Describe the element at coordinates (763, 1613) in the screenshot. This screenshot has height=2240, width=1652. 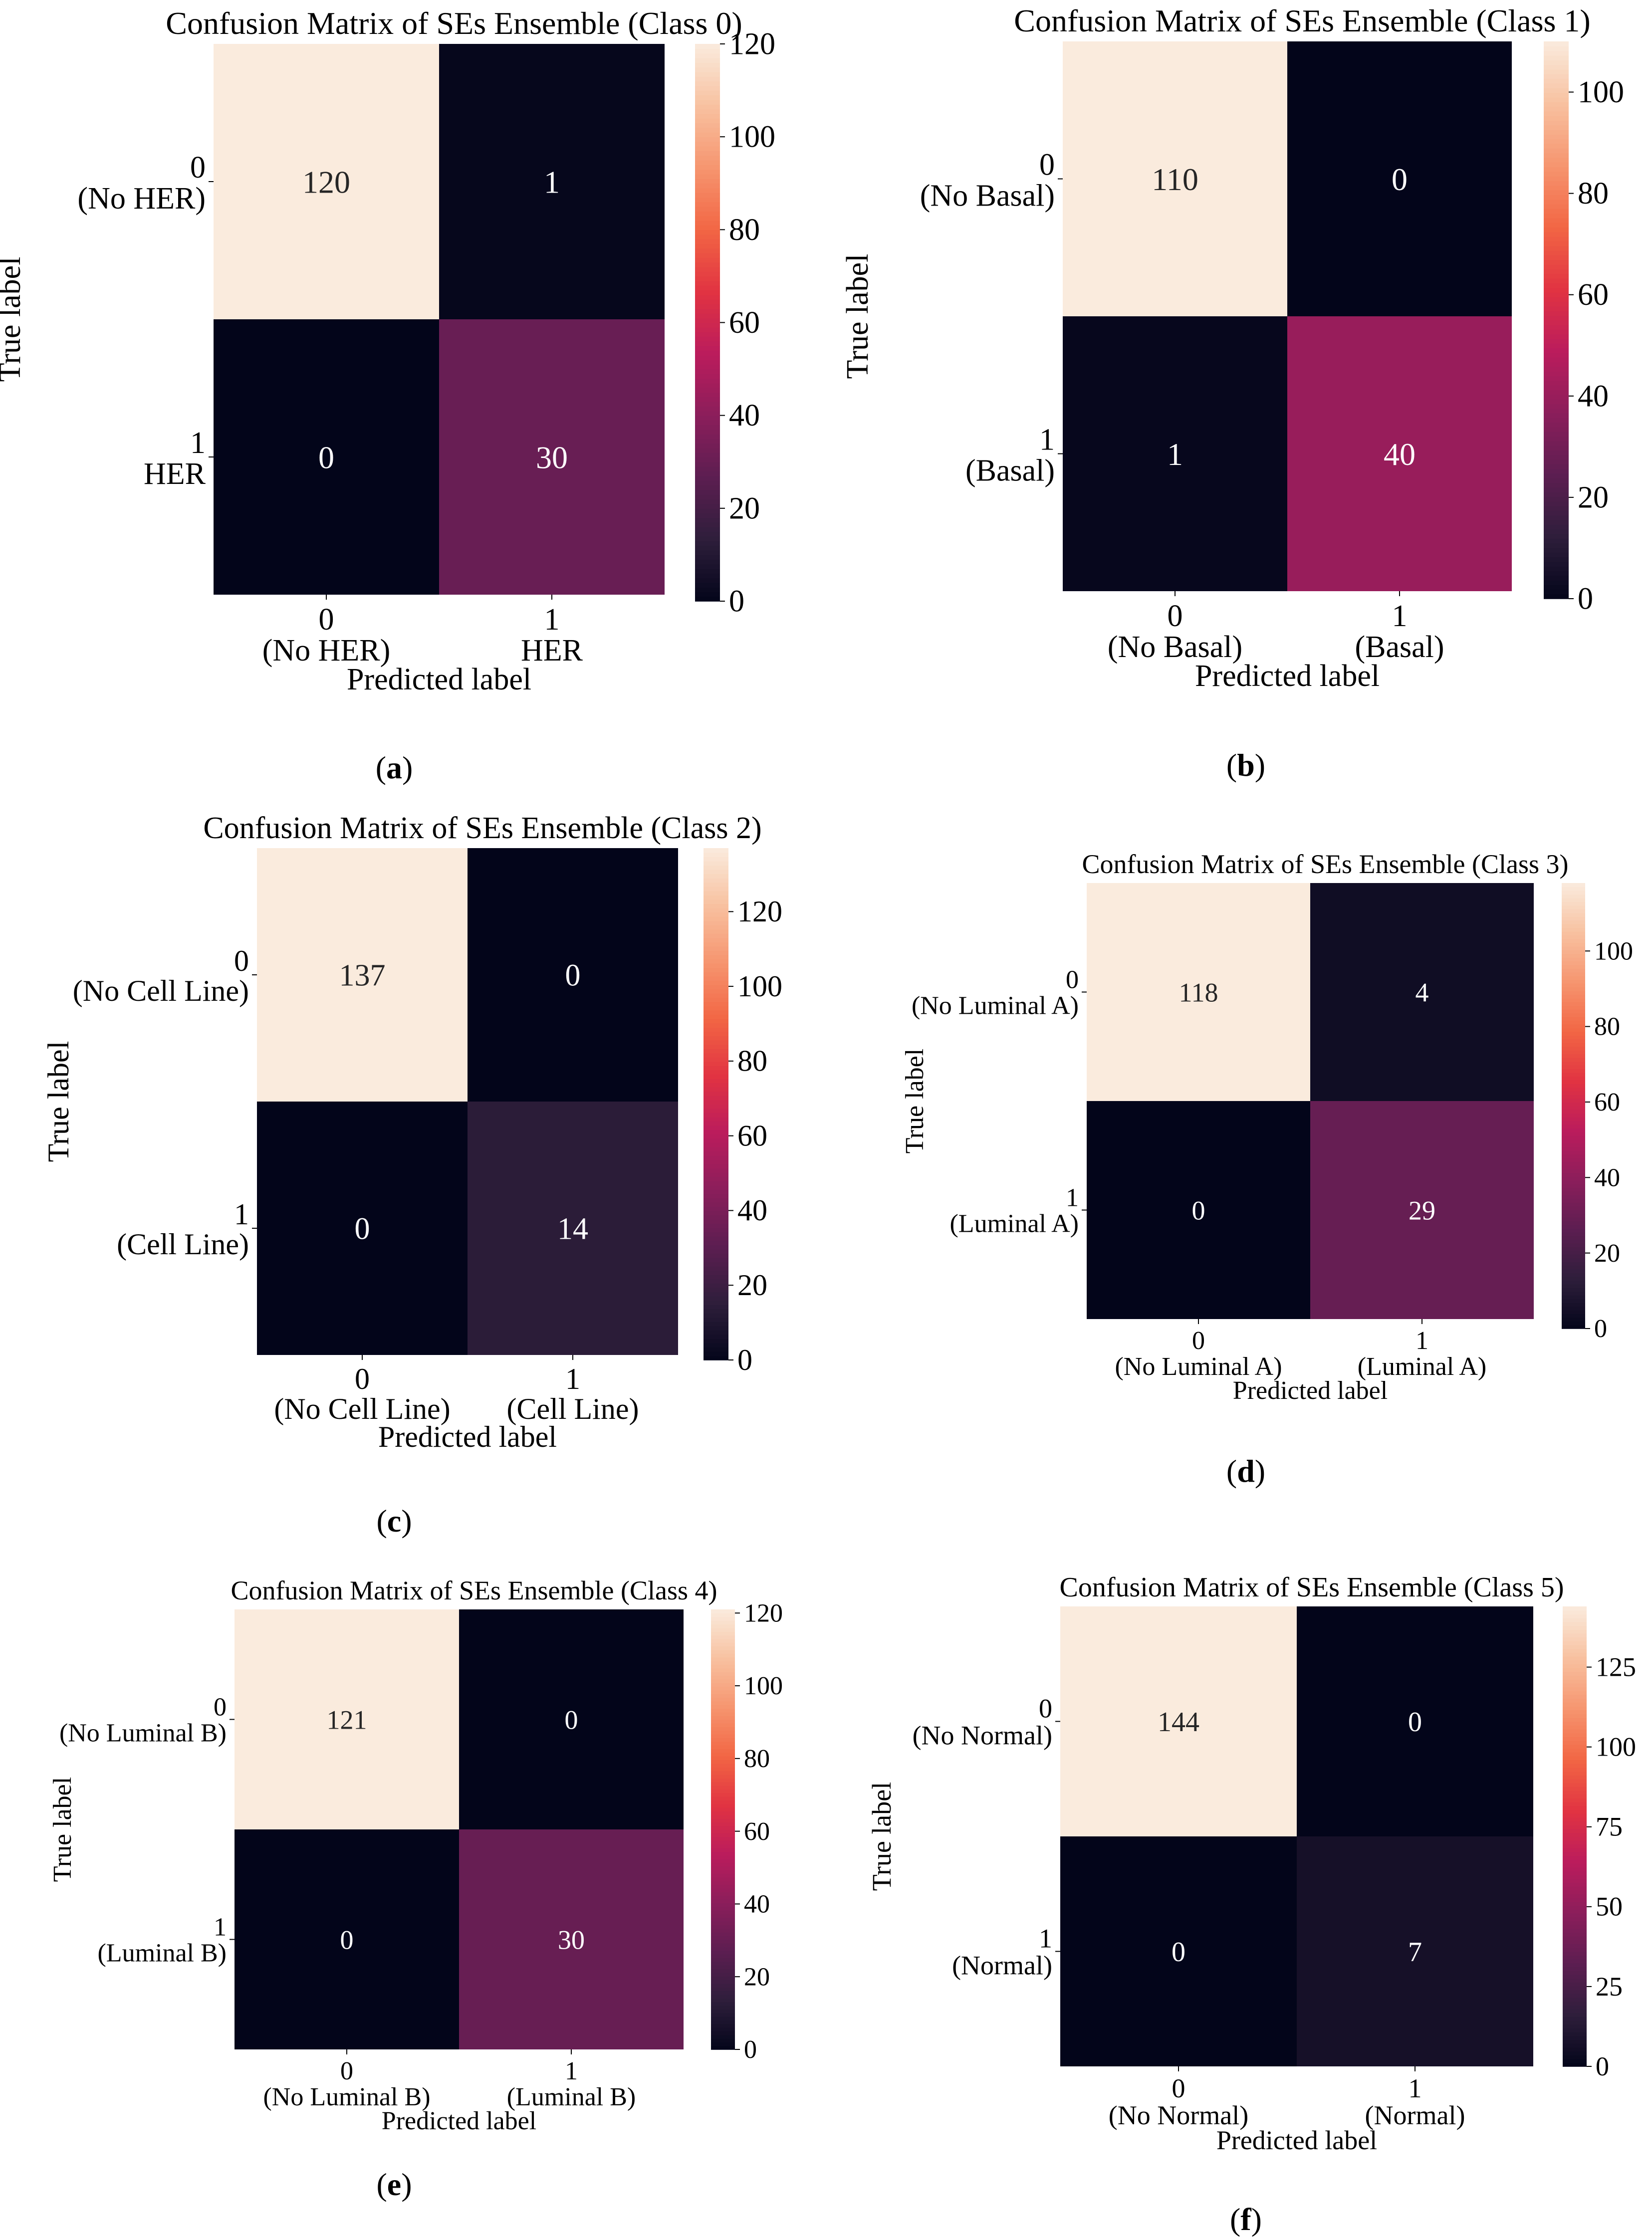
I see `colorbar-tick-label: 120` at that location.